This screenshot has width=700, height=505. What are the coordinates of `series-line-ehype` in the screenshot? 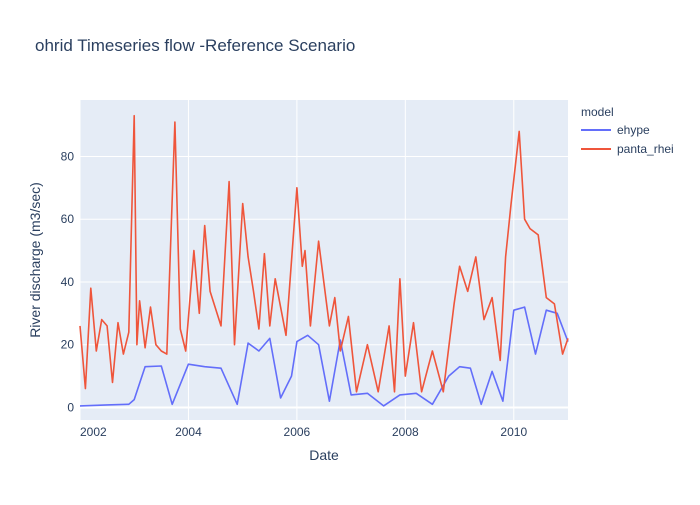 It's located at (324, 356).